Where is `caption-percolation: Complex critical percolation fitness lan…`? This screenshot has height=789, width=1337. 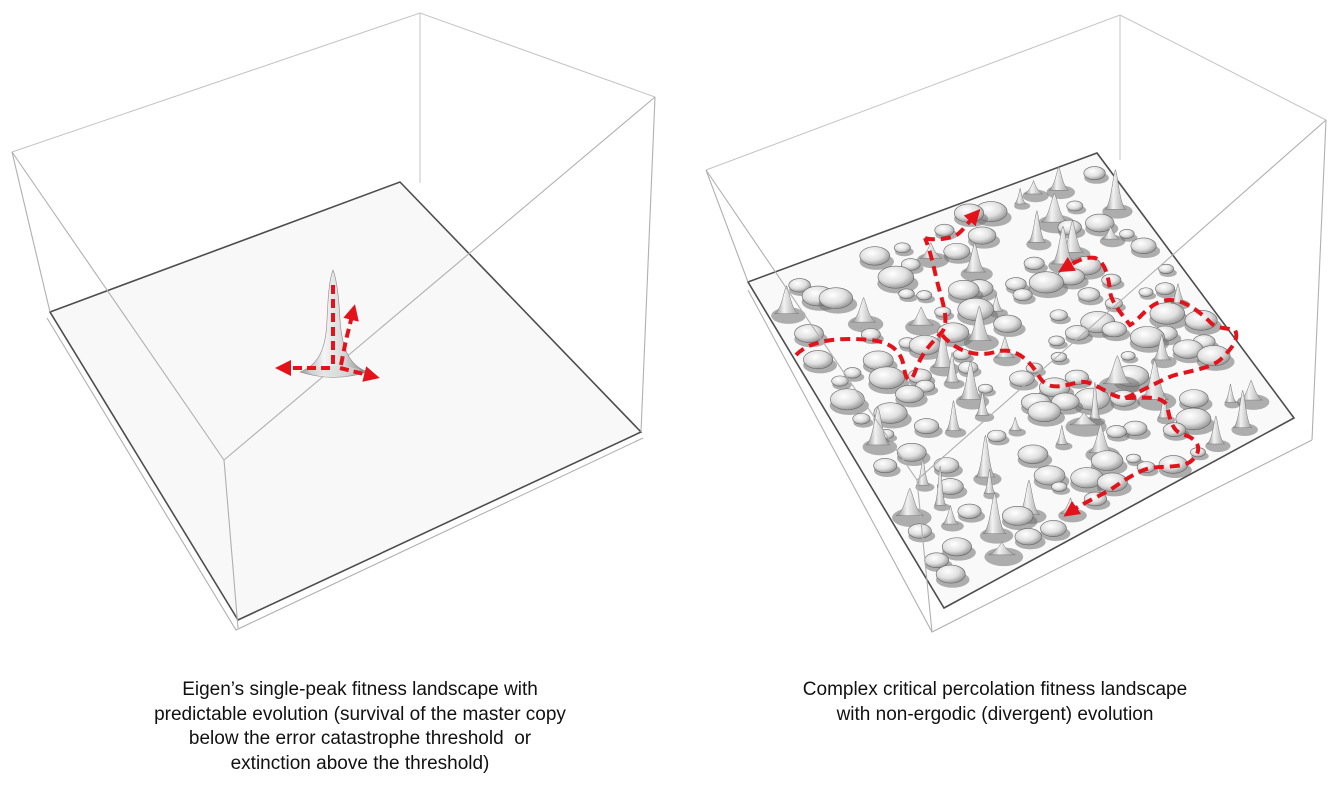 caption-percolation: Complex critical percolation fitness lan… is located at coordinates (995, 702).